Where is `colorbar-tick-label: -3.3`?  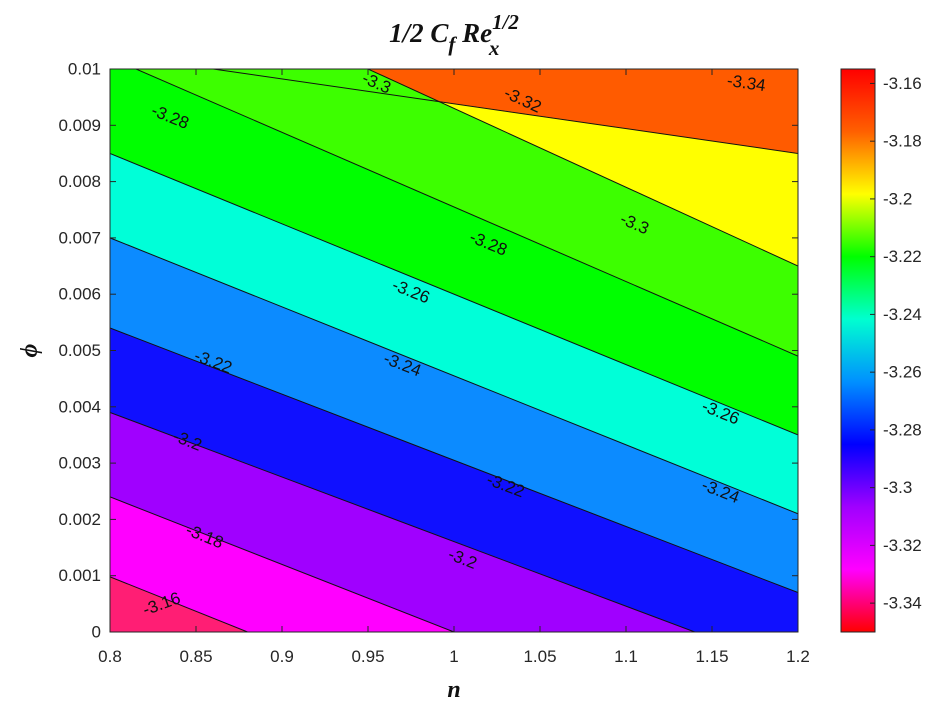
colorbar-tick-label: -3.3 is located at coordinates (897, 487).